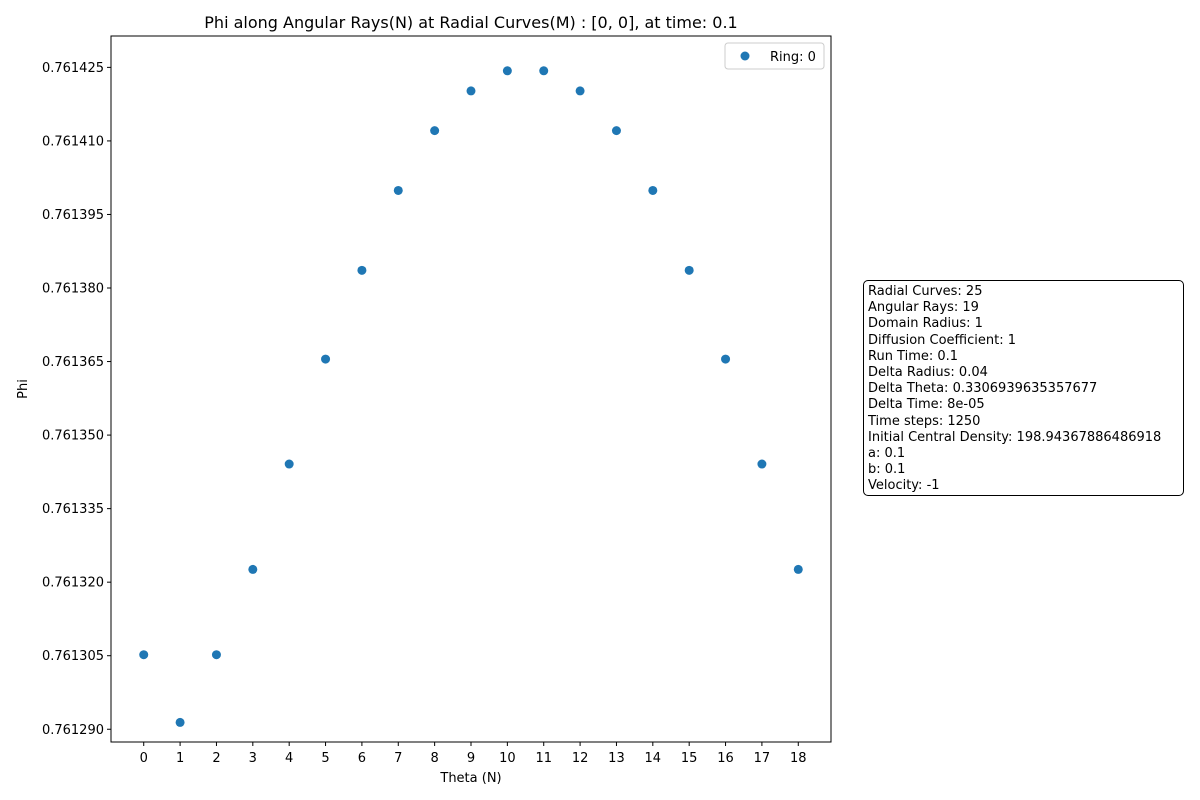 This screenshot has width=1200, height=800. What do you see at coordinates (73, 656) in the screenshot?
I see `y-tick-label: 0.761305` at bounding box center [73, 656].